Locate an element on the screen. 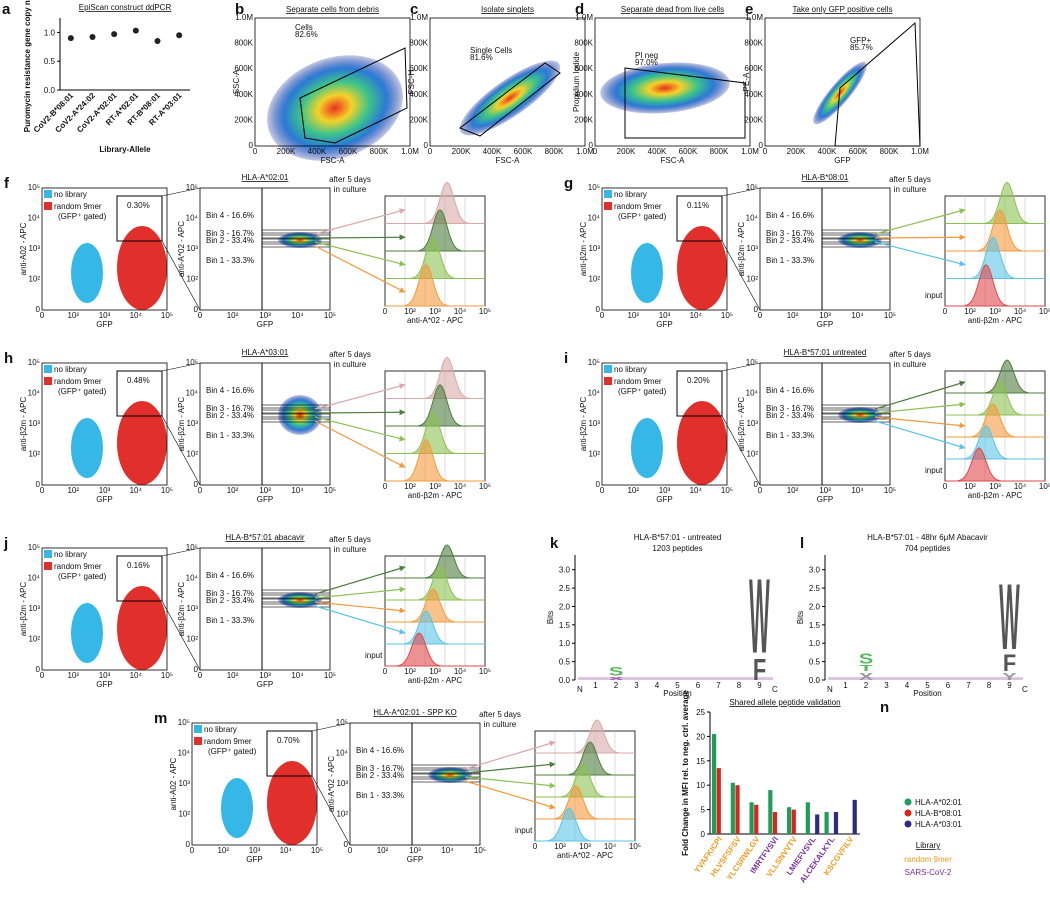 This screenshot has height=904, width=1050. legend-label: no library is located at coordinates (70, 369).